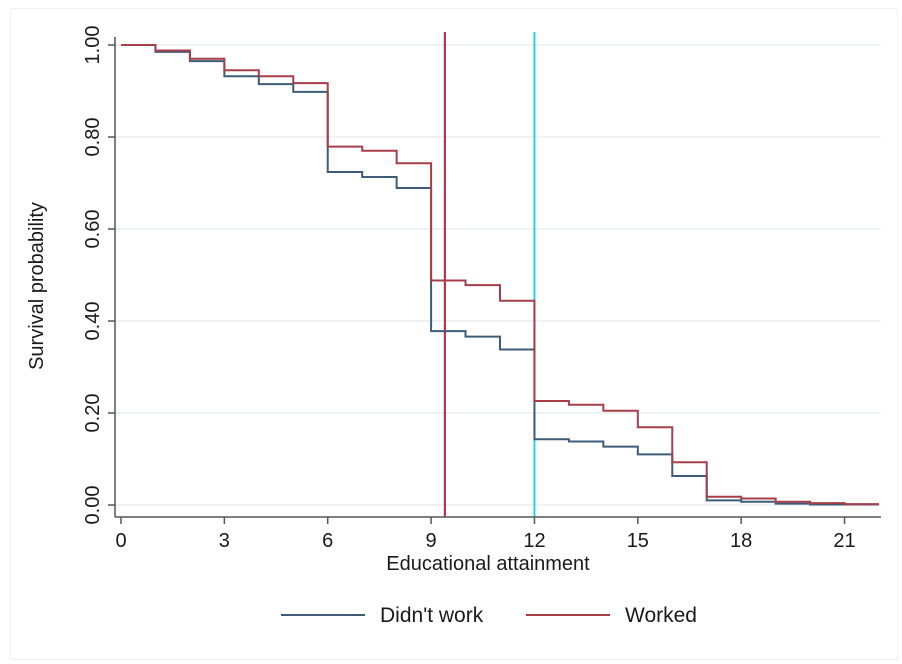 The height and width of the screenshot is (664, 902). What do you see at coordinates (431, 541) in the screenshot?
I see `x-tick-label-3: 9` at bounding box center [431, 541].